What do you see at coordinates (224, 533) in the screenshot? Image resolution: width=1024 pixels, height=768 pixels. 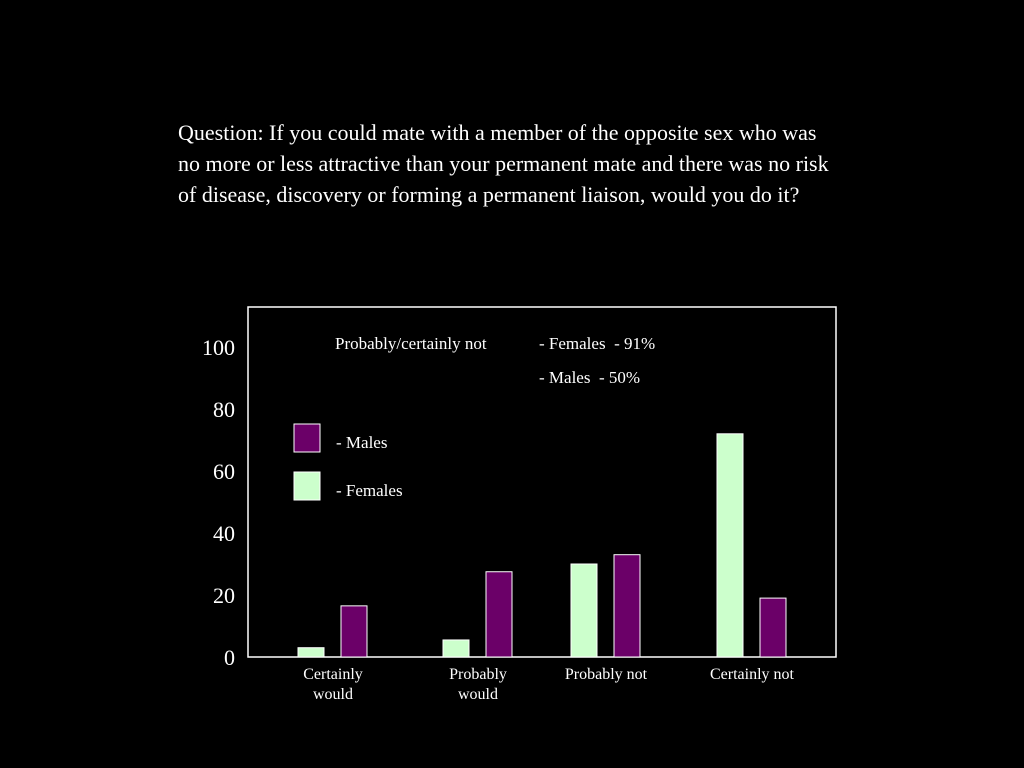 I see `y-tick-label: 40` at bounding box center [224, 533].